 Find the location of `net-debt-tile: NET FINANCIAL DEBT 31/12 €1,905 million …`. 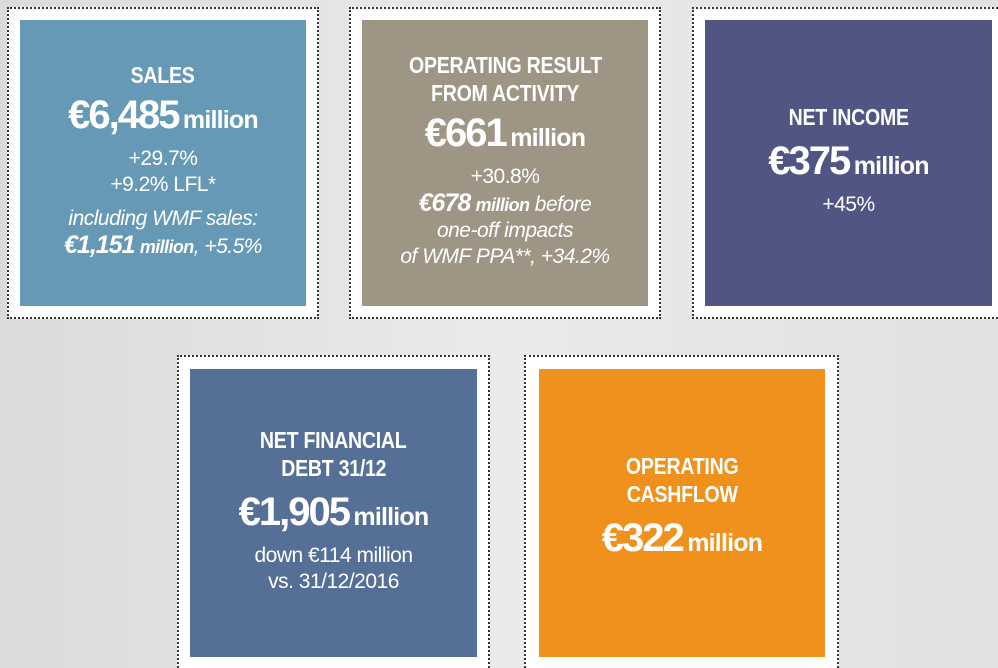

net-debt-tile: NET FINANCIAL DEBT 31/12 €1,905 million … is located at coordinates (333, 513).